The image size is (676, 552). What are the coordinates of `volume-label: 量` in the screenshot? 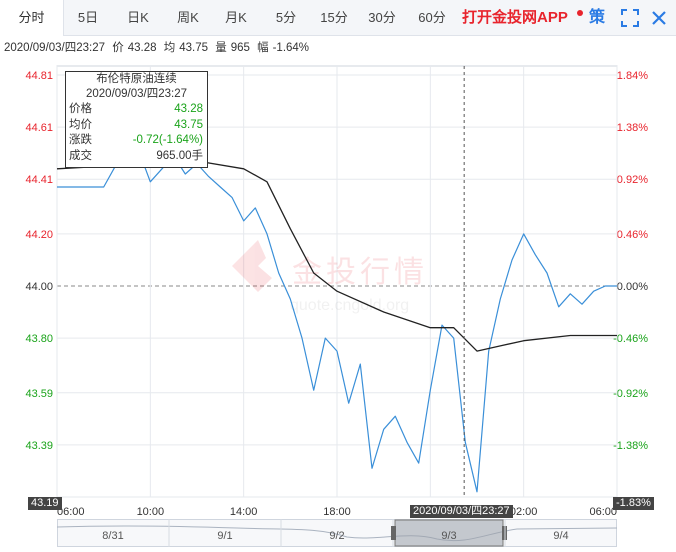 It's located at (221, 48).